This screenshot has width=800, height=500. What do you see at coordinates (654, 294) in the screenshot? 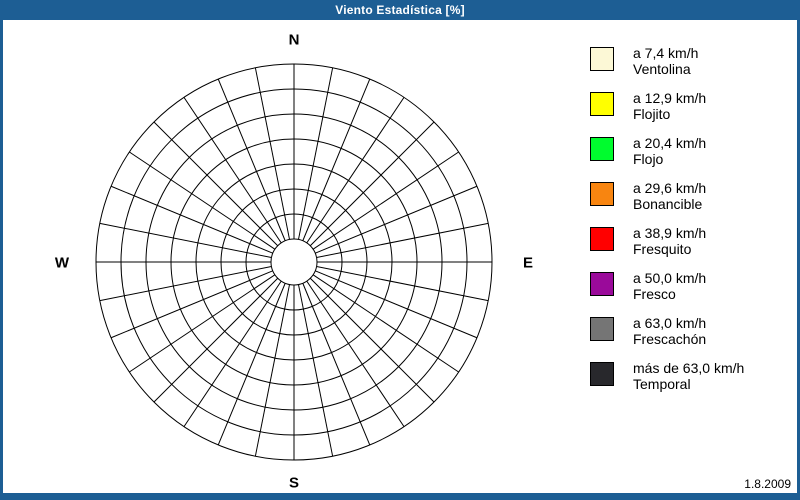
I see `legend-category-label: Fresco` at bounding box center [654, 294].